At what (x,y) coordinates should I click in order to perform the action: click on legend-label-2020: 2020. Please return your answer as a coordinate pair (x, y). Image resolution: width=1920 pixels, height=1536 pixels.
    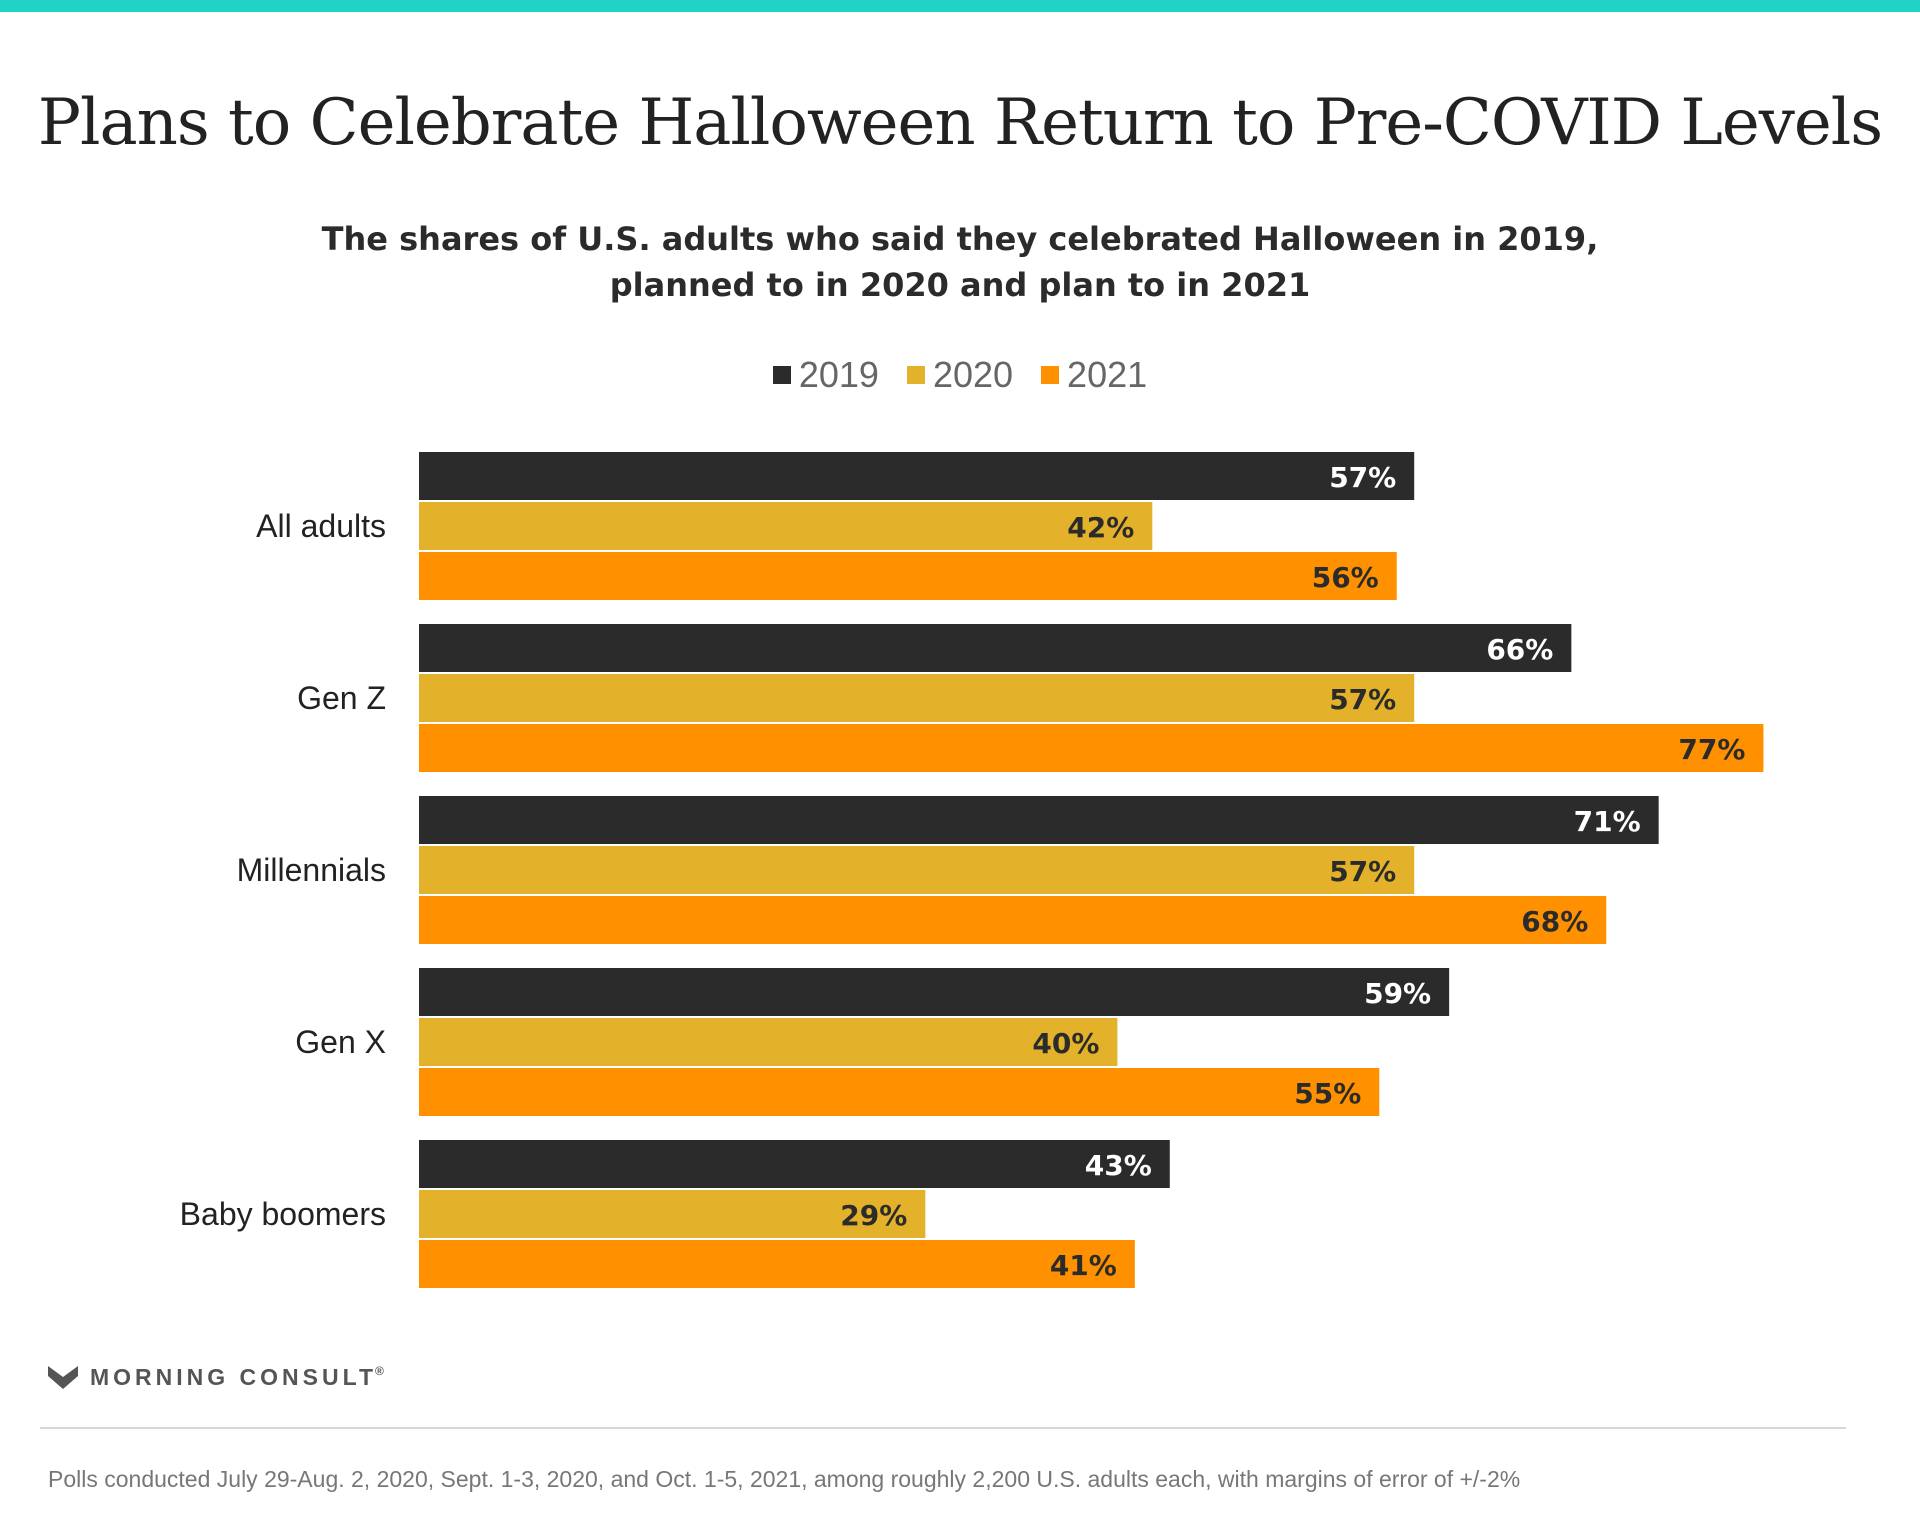
    Looking at the image, I should click on (973, 374).